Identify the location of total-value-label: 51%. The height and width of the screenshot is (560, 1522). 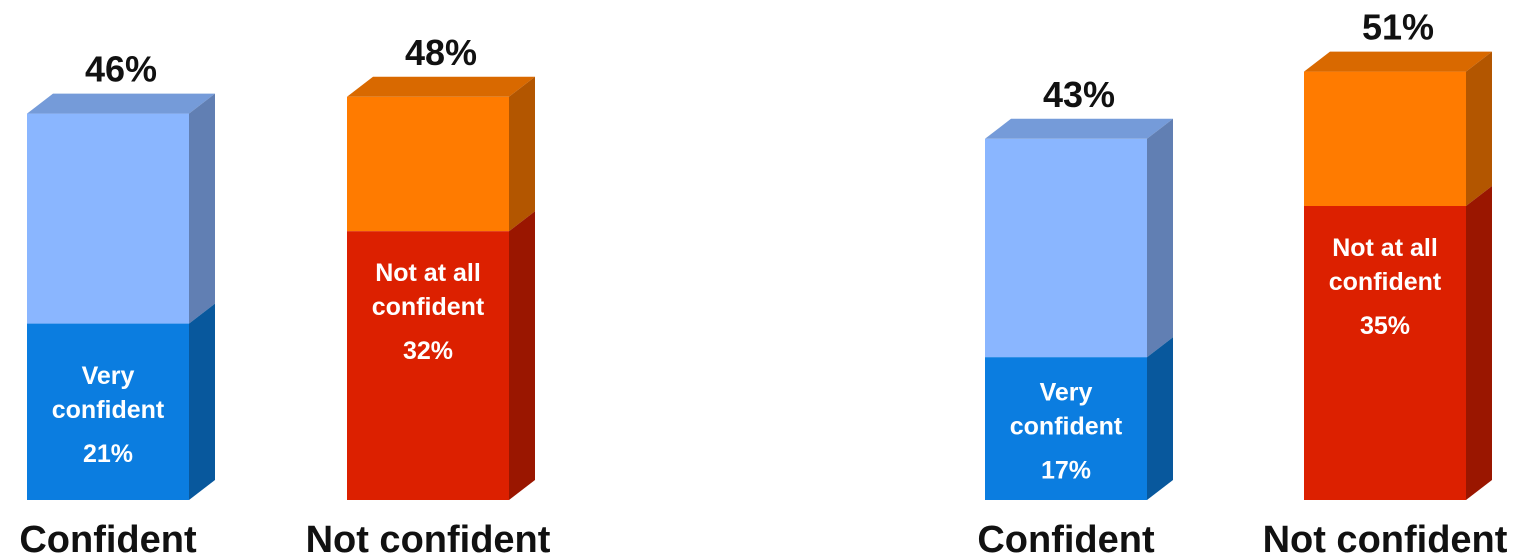
(1398, 27).